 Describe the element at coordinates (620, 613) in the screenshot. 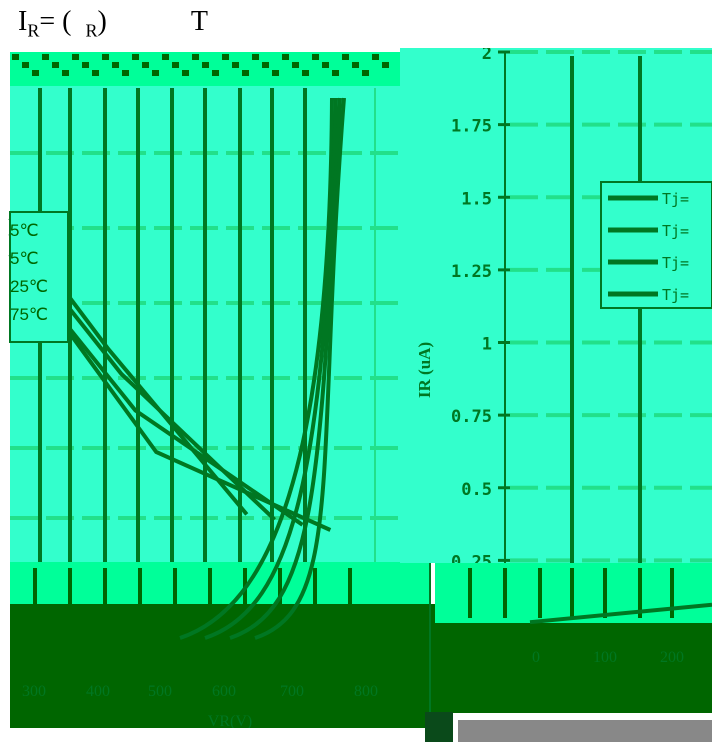

I see `right-series-line` at that location.